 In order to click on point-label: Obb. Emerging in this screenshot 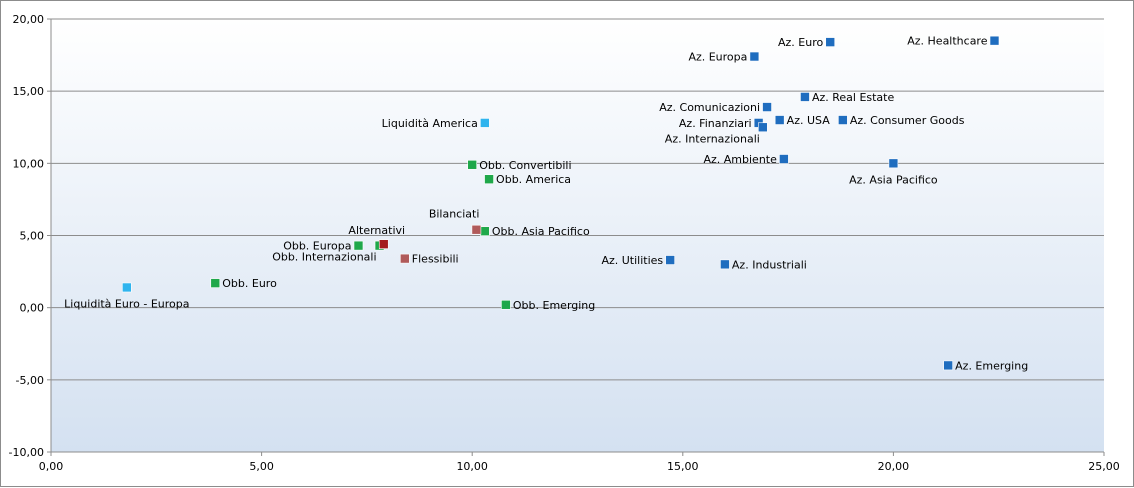, I will do `click(554, 305)`.